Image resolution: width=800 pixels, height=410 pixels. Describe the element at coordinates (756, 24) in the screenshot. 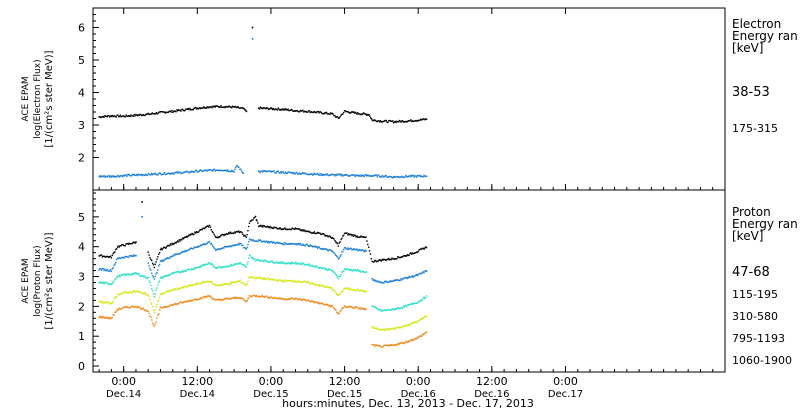

I see `legend-title-line: Electron` at that location.